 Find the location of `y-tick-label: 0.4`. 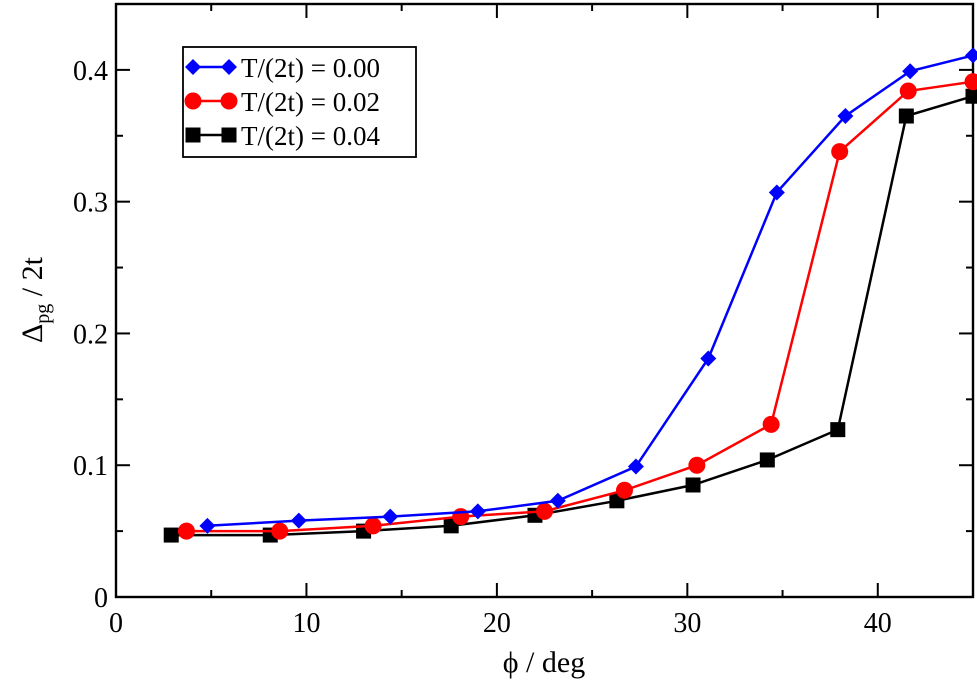

y-tick-label: 0.4 is located at coordinates (90, 71).